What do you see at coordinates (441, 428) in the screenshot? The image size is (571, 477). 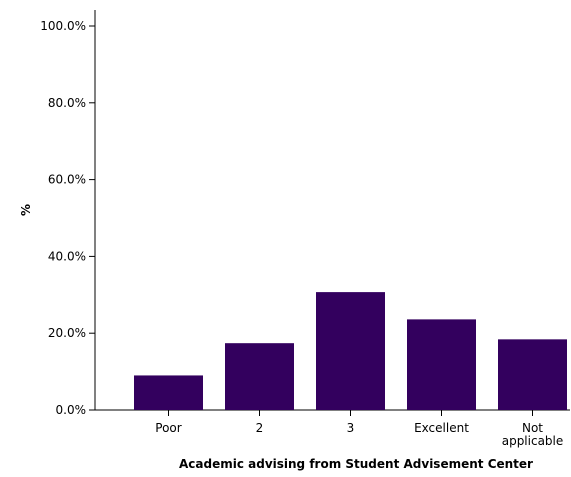 I see `x-tick-label: Excellent` at bounding box center [441, 428].